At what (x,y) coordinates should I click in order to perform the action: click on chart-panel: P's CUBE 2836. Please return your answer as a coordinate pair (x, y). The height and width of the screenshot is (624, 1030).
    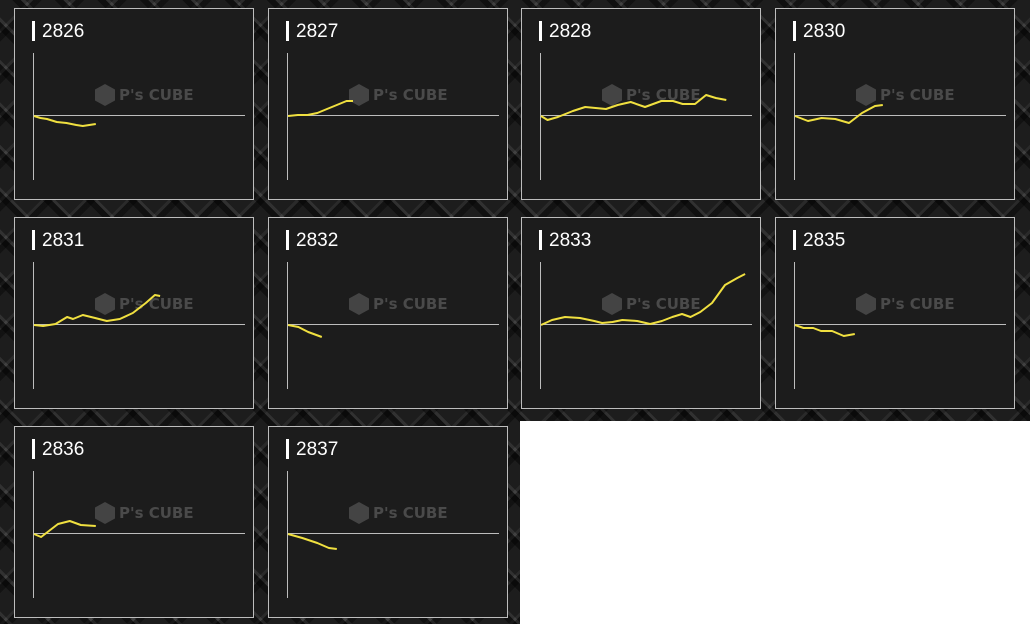
    Looking at the image, I should click on (134, 522).